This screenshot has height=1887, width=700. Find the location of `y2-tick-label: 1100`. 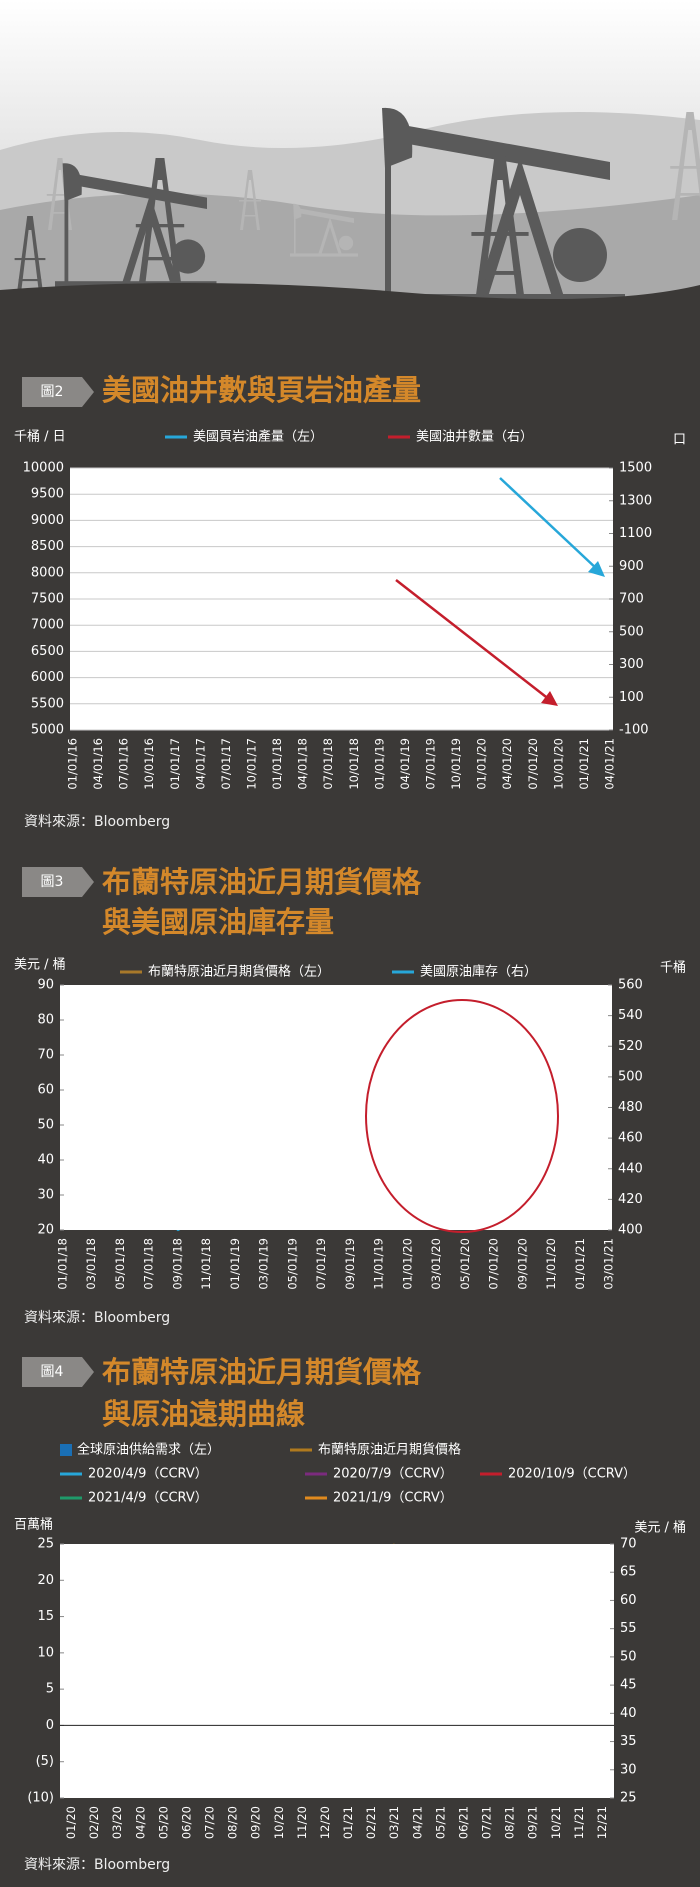

y2-tick-label: 1100 is located at coordinates (635, 533).